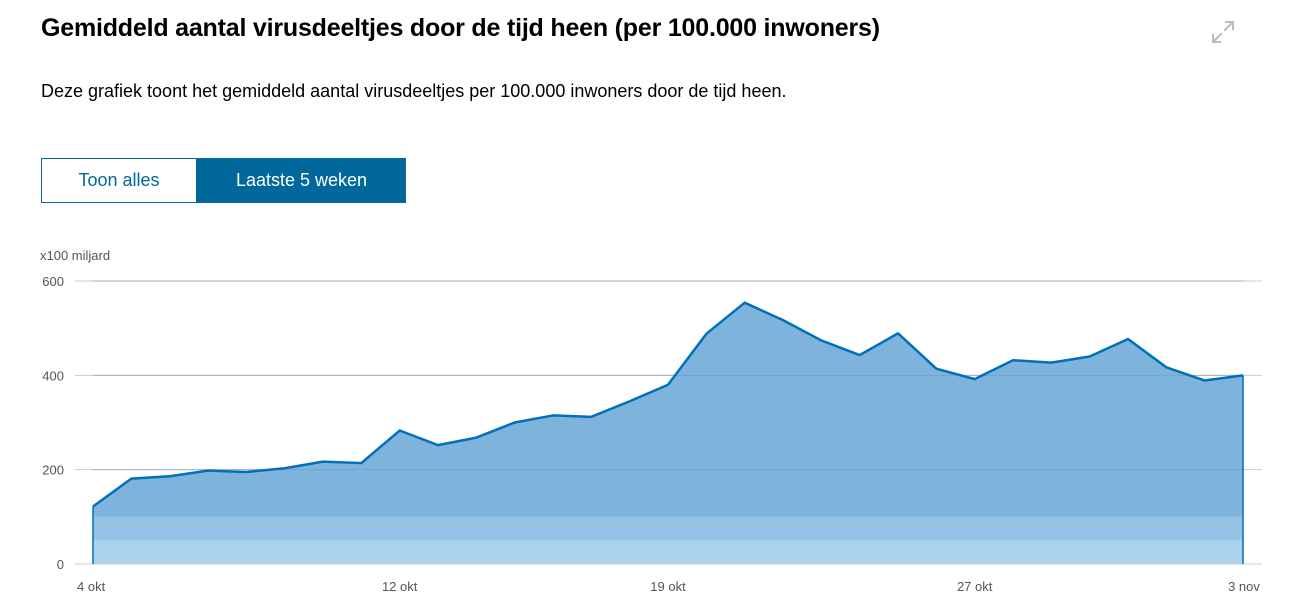 This screenshot has width=1304, height=604. I want to click on last-5-weeks-button: Laatste 5 weken, so click(301, 180).